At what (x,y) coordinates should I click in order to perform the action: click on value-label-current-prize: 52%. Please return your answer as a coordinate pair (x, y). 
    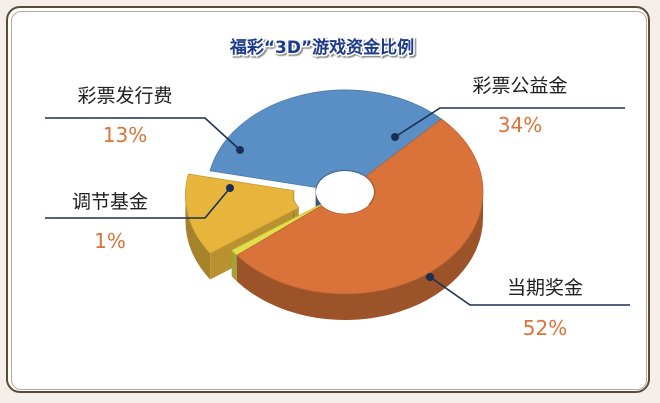
    Looking at the image, I should click on (545, 328).